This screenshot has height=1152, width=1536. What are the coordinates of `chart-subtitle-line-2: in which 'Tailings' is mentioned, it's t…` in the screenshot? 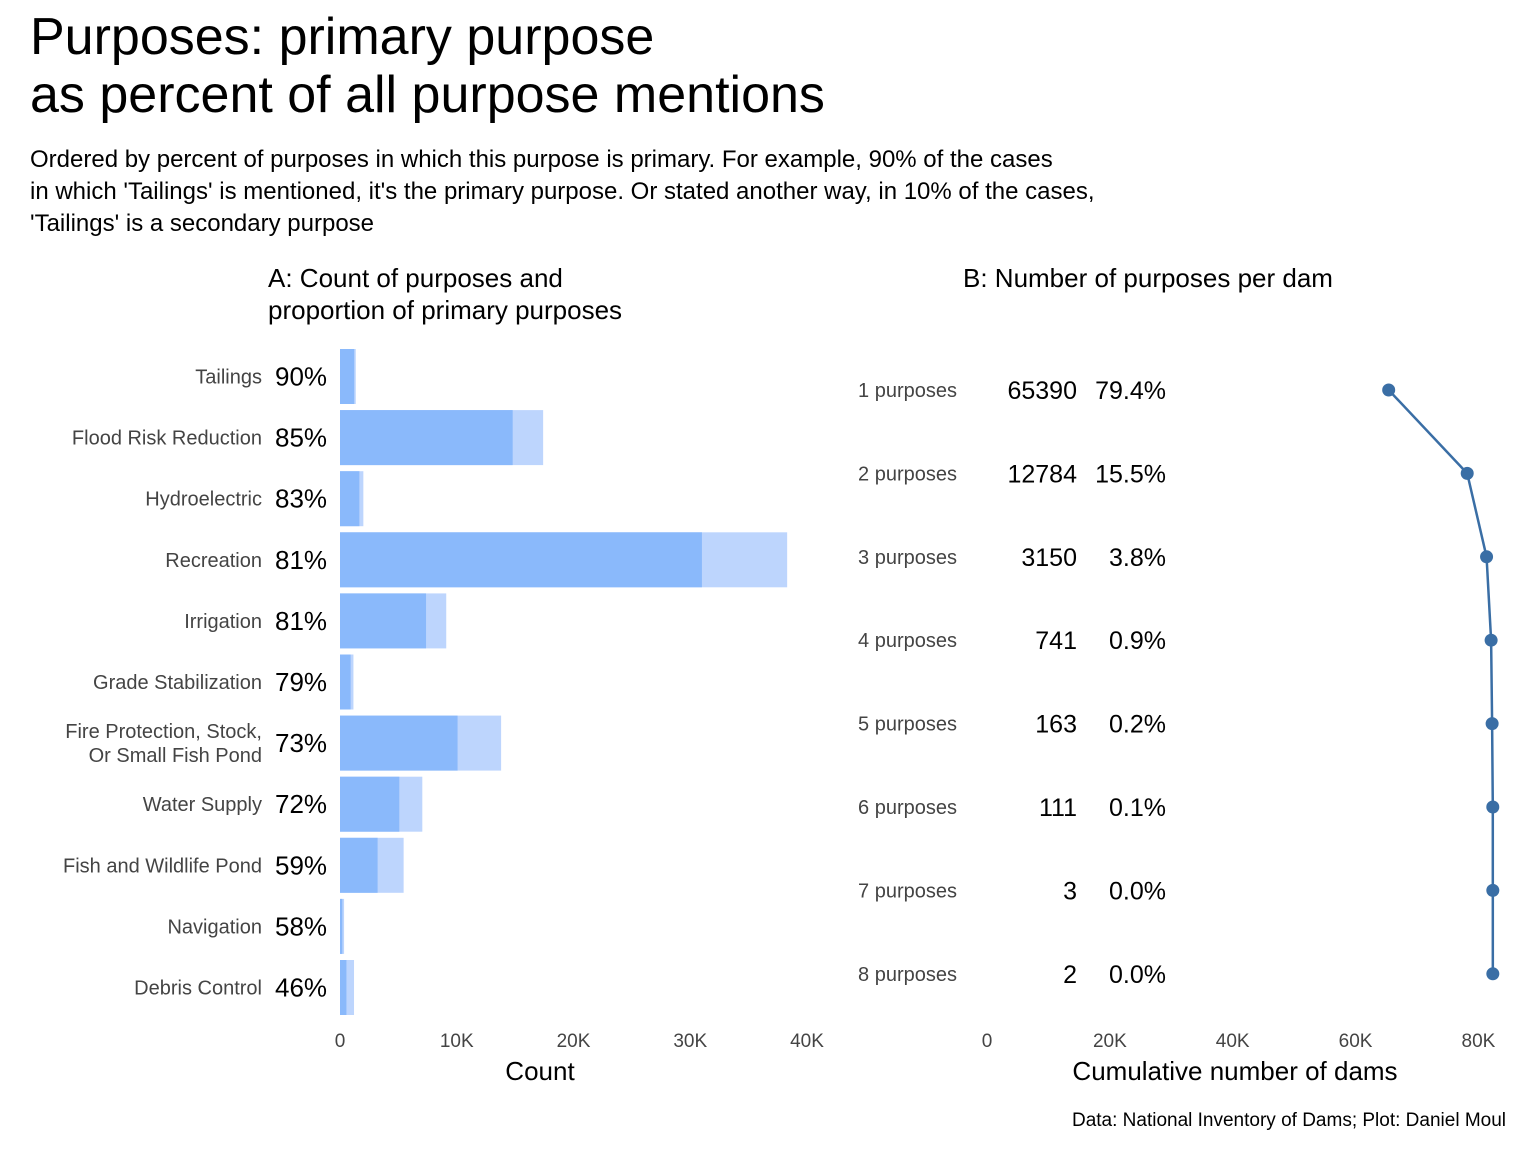 It's located at (562, 191).